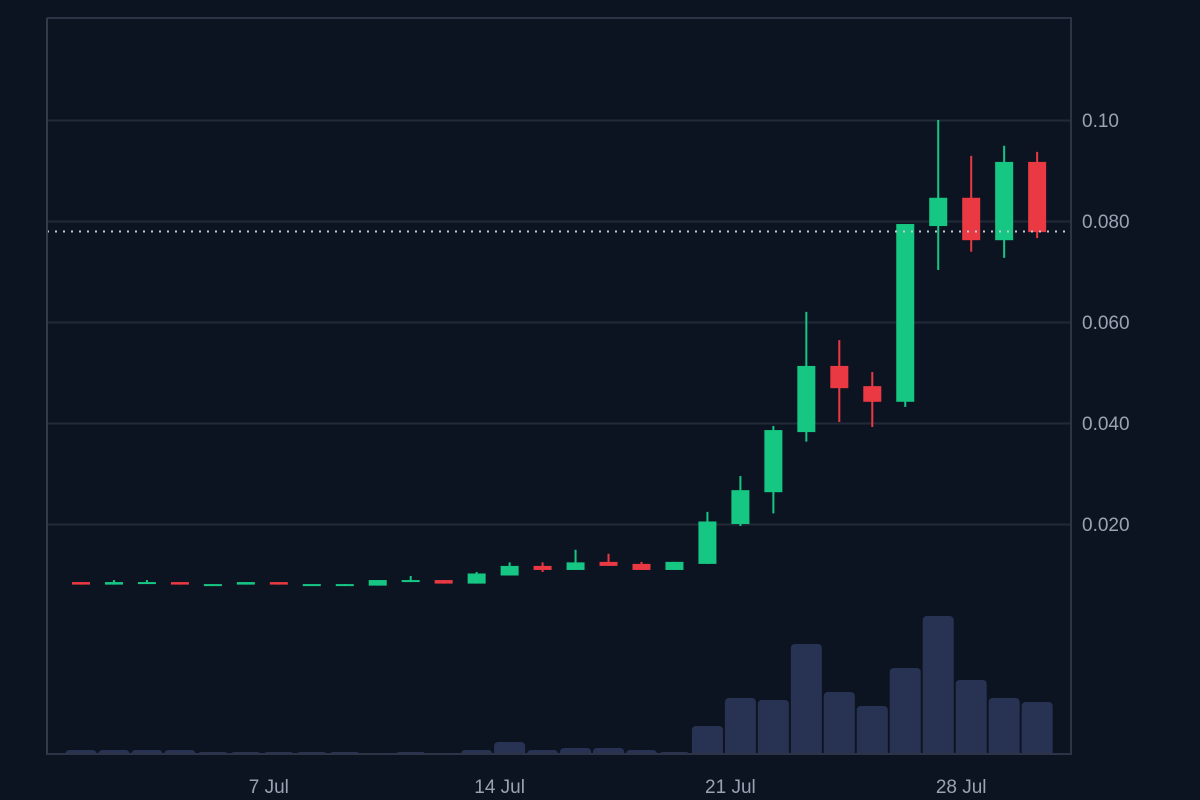 The image size is (1200, 800). Describe the element at coordinates (730, 787) in the screenshot. I see `date-tick-label: 21 Jul` at that location.